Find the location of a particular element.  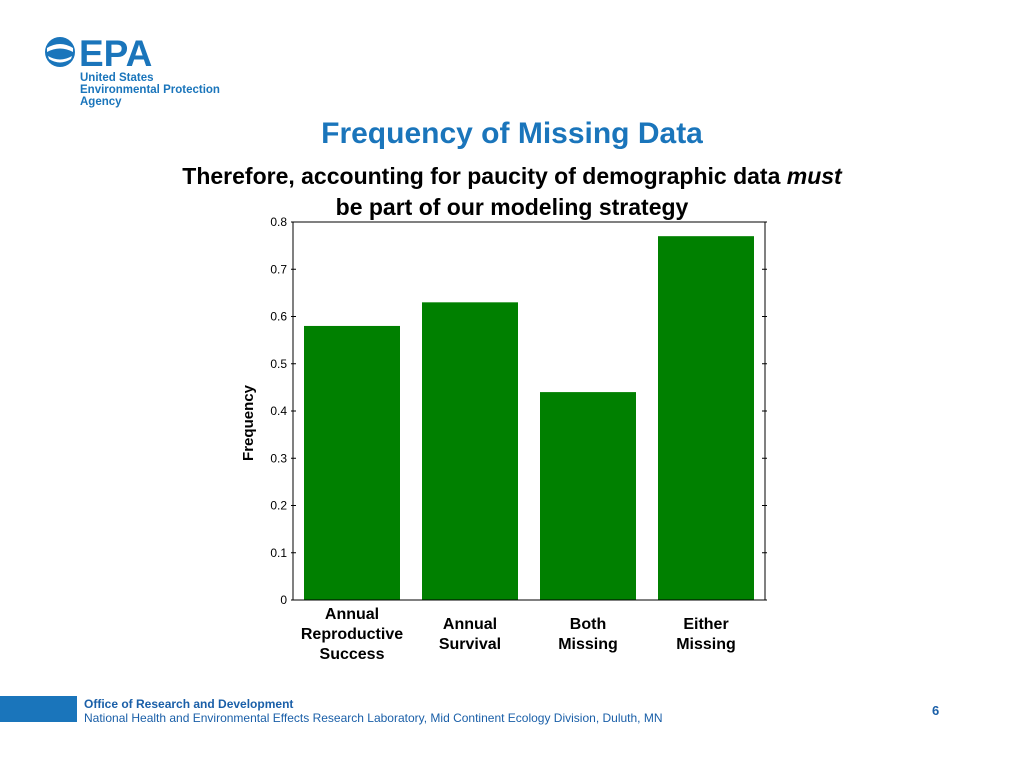

category-label-2-line-1: Missing is located at coordinates (588, 644).